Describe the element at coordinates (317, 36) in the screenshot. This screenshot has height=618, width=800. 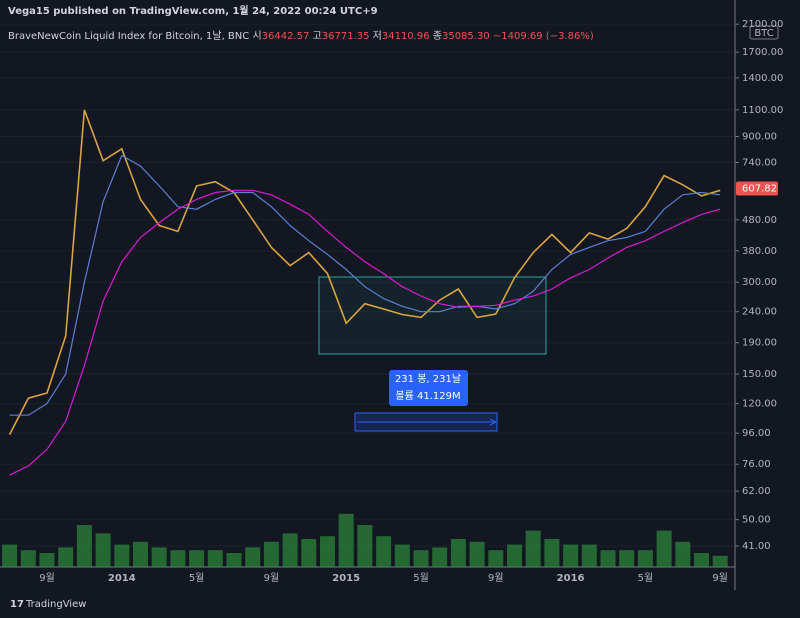
I see `ohlc-label: 고` at that location.